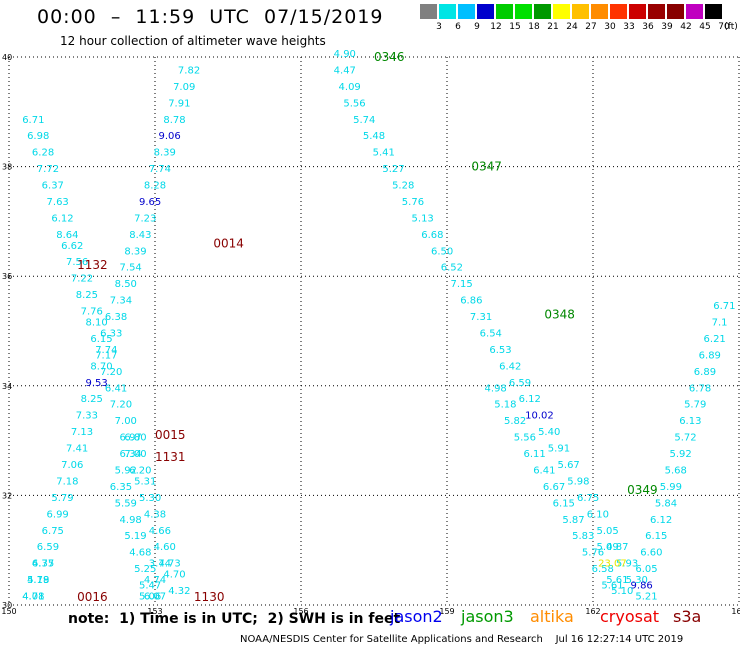 Image resolution: width=740 pixels, height=650 pixels. Describe the element at coordinates (116, 388) in the screenshot. I see `wave-height-label: 6.41` at that location.